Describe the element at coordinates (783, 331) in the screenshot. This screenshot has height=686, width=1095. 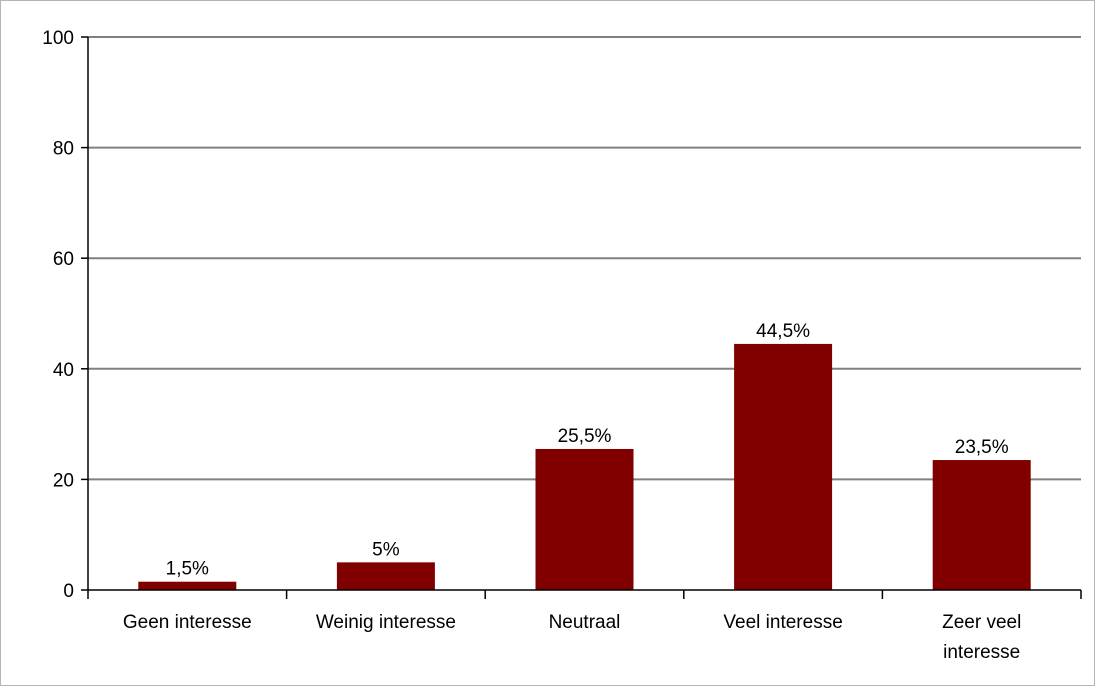
I see `data-label: 44,5%` at that location.